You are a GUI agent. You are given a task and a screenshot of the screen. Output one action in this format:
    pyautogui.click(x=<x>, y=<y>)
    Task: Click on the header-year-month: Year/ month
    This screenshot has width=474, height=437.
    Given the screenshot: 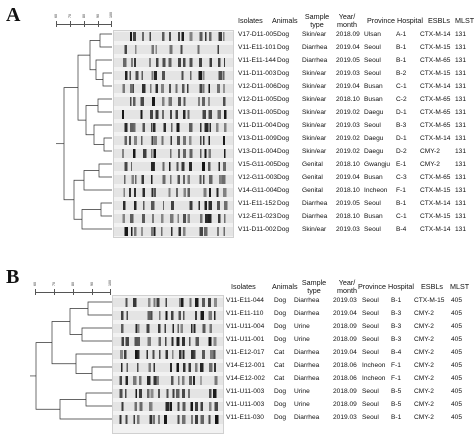 What is the action you would take?
    pyautogui.click(x=347, y=20)
    